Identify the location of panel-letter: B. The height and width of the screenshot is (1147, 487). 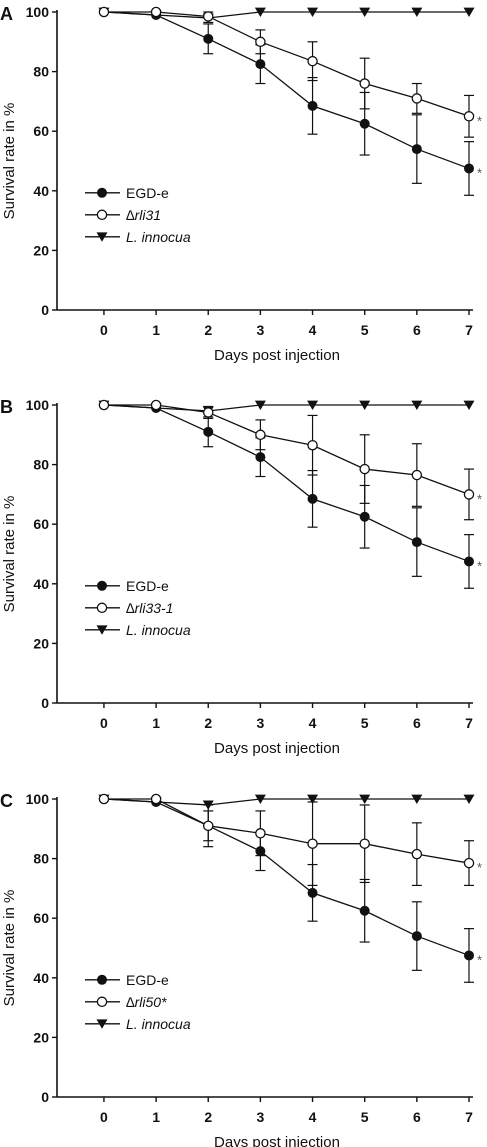
(6, 407).